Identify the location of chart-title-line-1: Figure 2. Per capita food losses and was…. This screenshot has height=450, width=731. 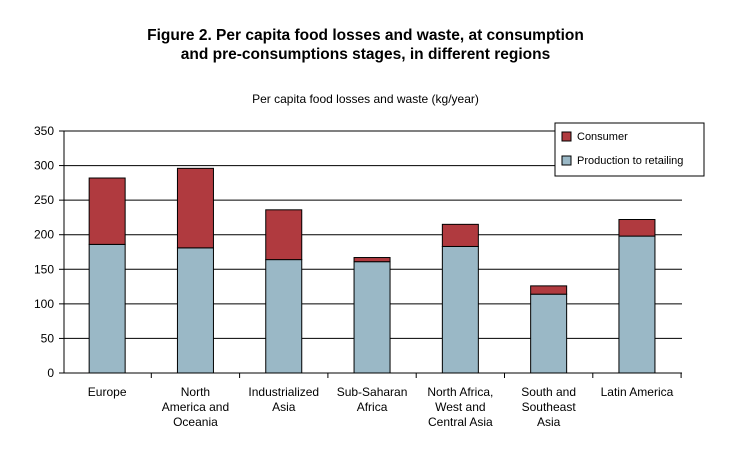
(365, 35).